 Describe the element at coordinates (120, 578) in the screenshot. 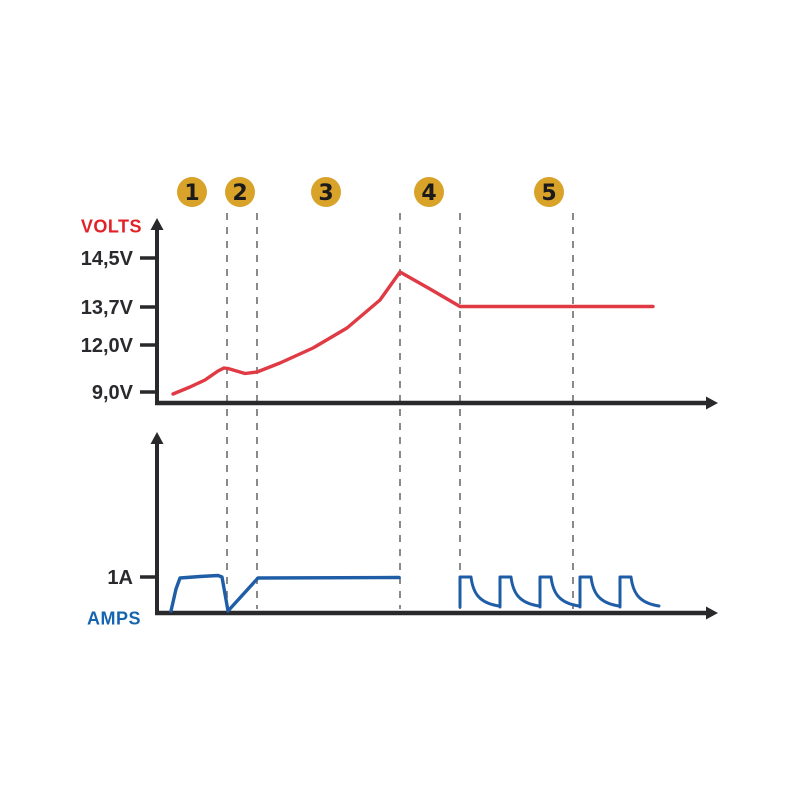

I see `amps-tick-label: 1A` at that location.